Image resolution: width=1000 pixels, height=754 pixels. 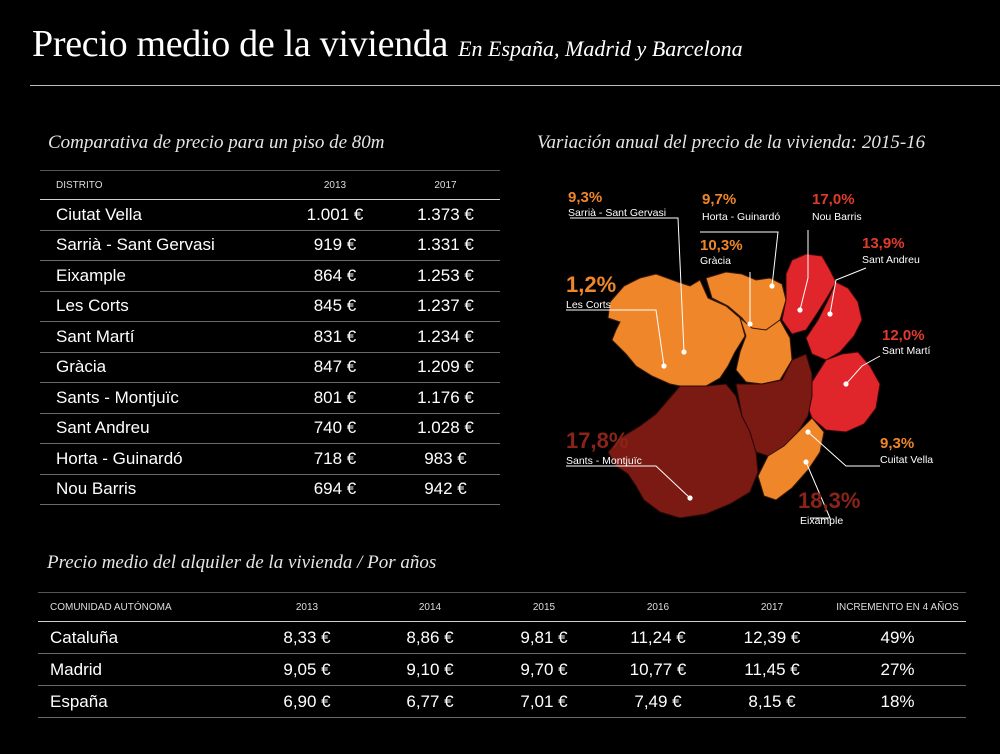 I want to click on price-2013: 801 €, so click(x=335, y=398).